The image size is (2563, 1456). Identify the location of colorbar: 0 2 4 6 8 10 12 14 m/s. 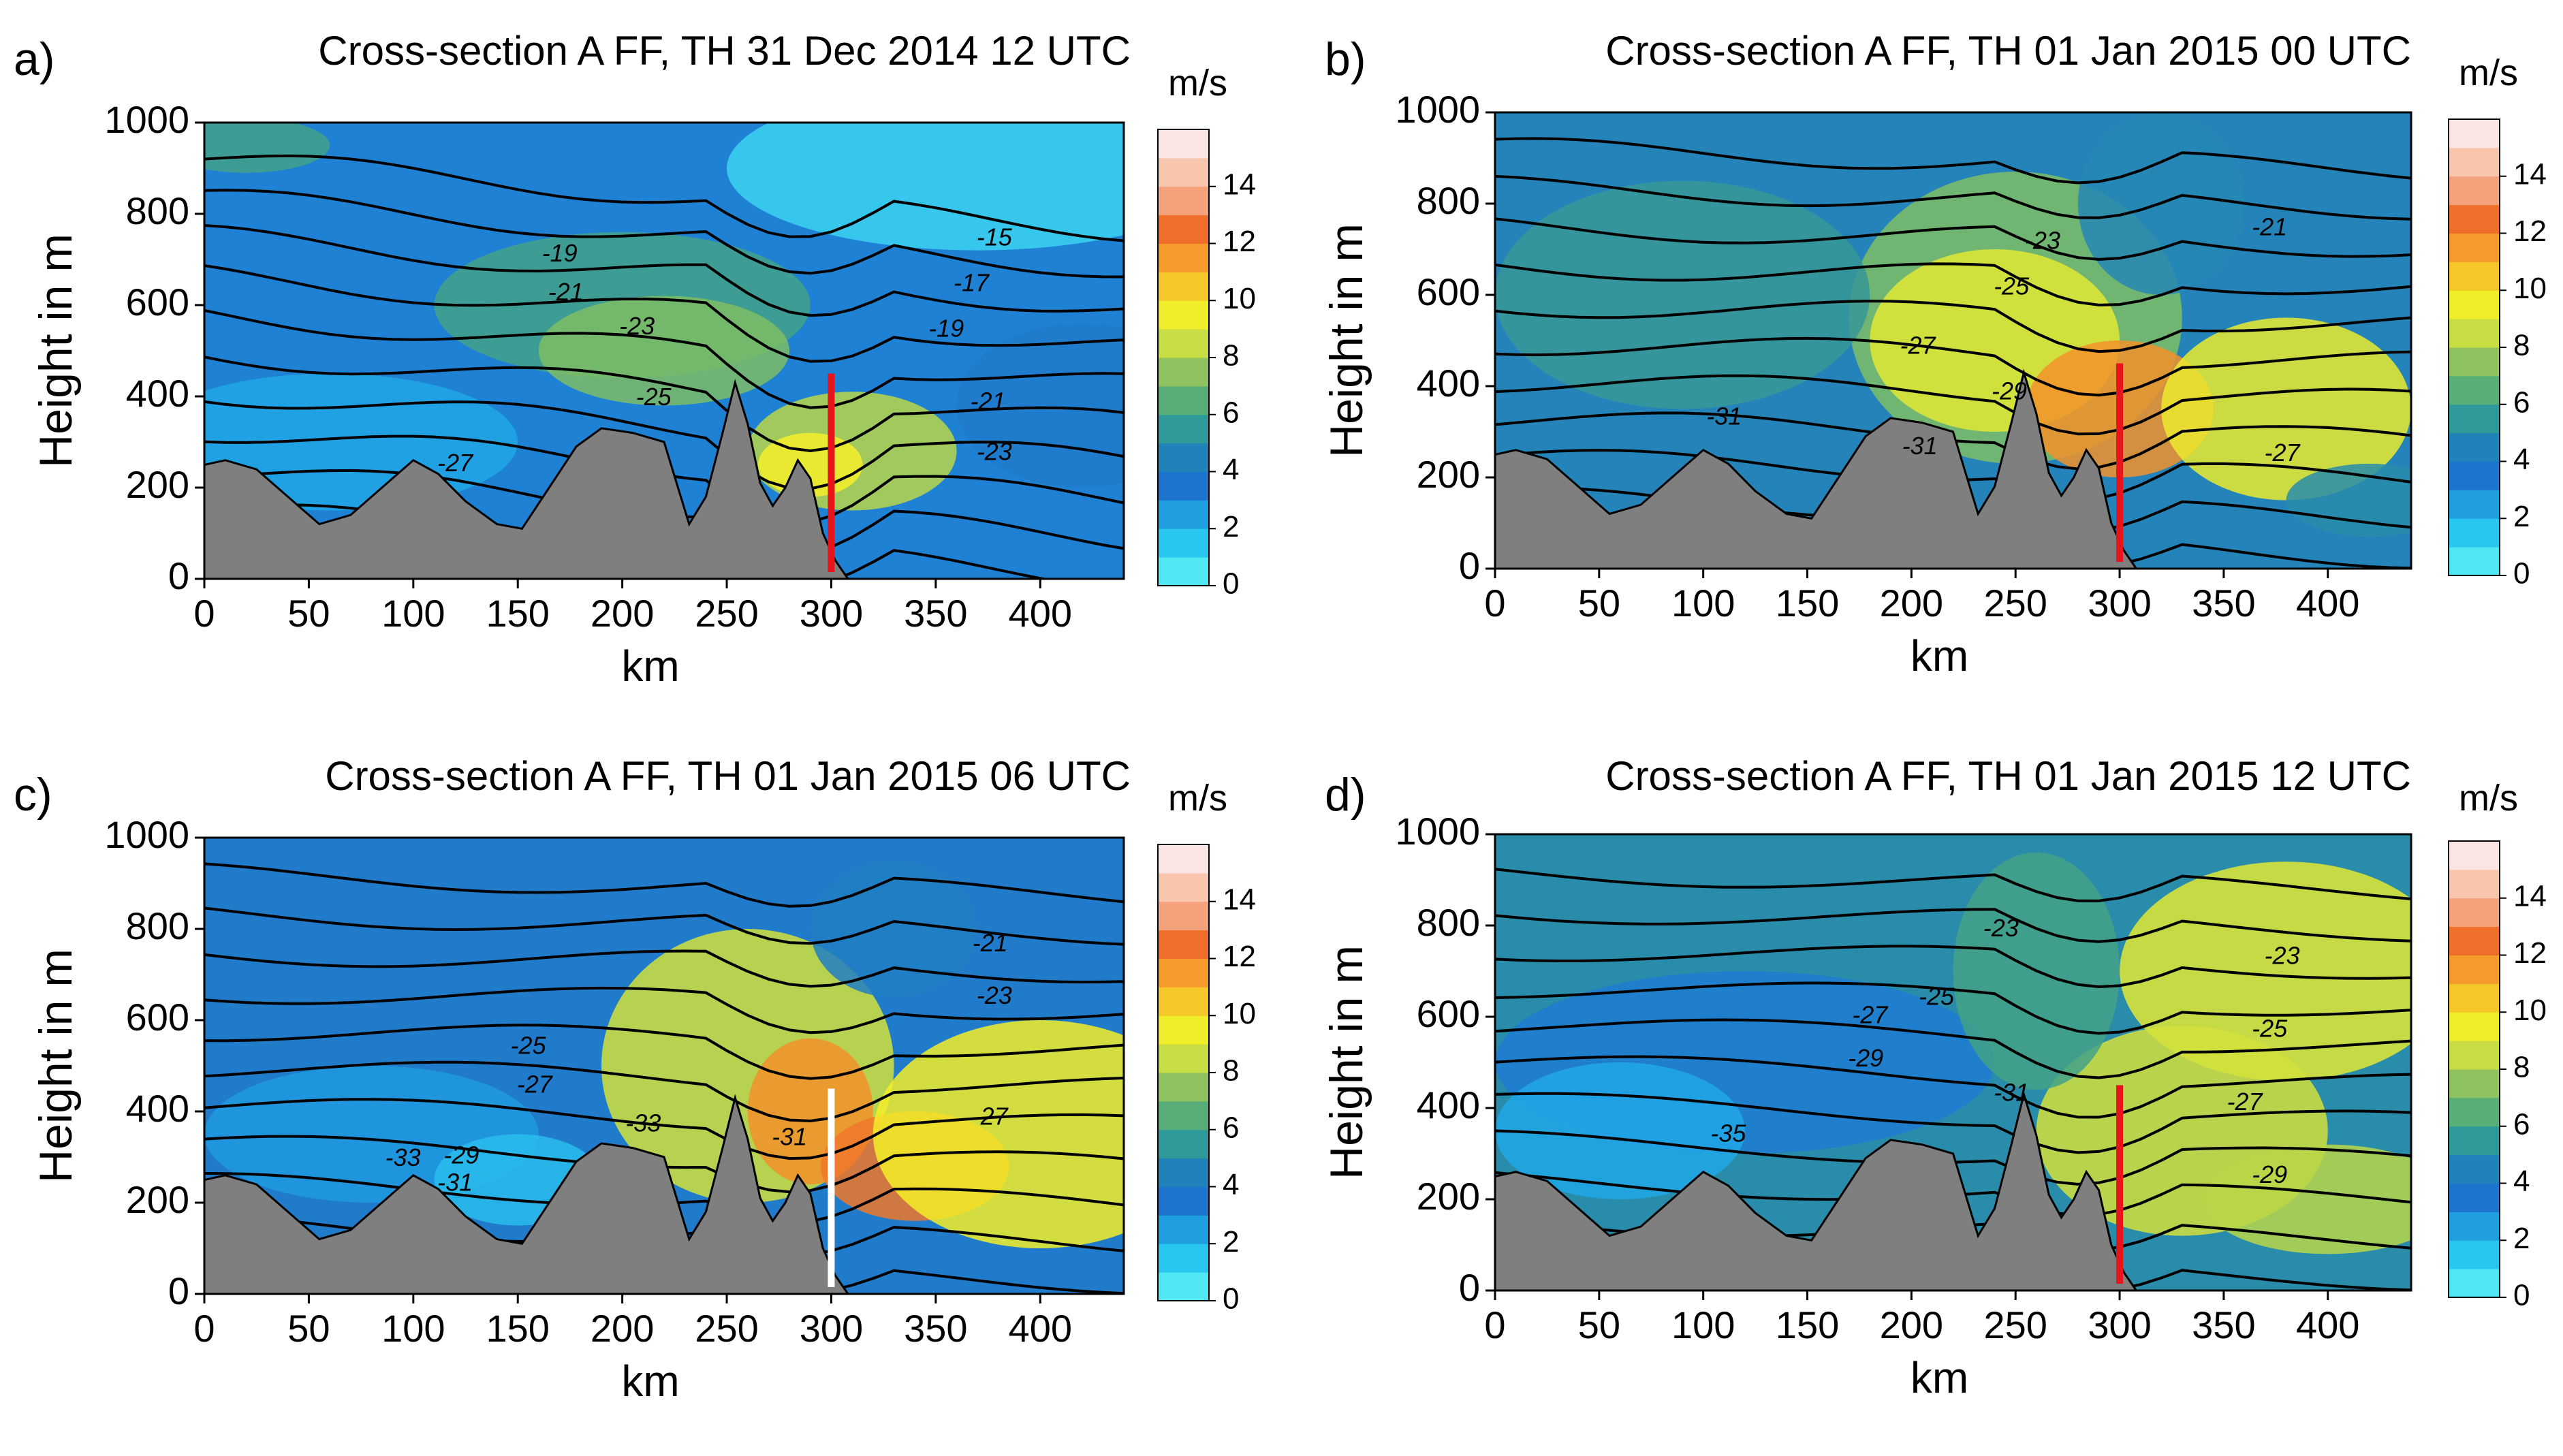
(2497, 1045).